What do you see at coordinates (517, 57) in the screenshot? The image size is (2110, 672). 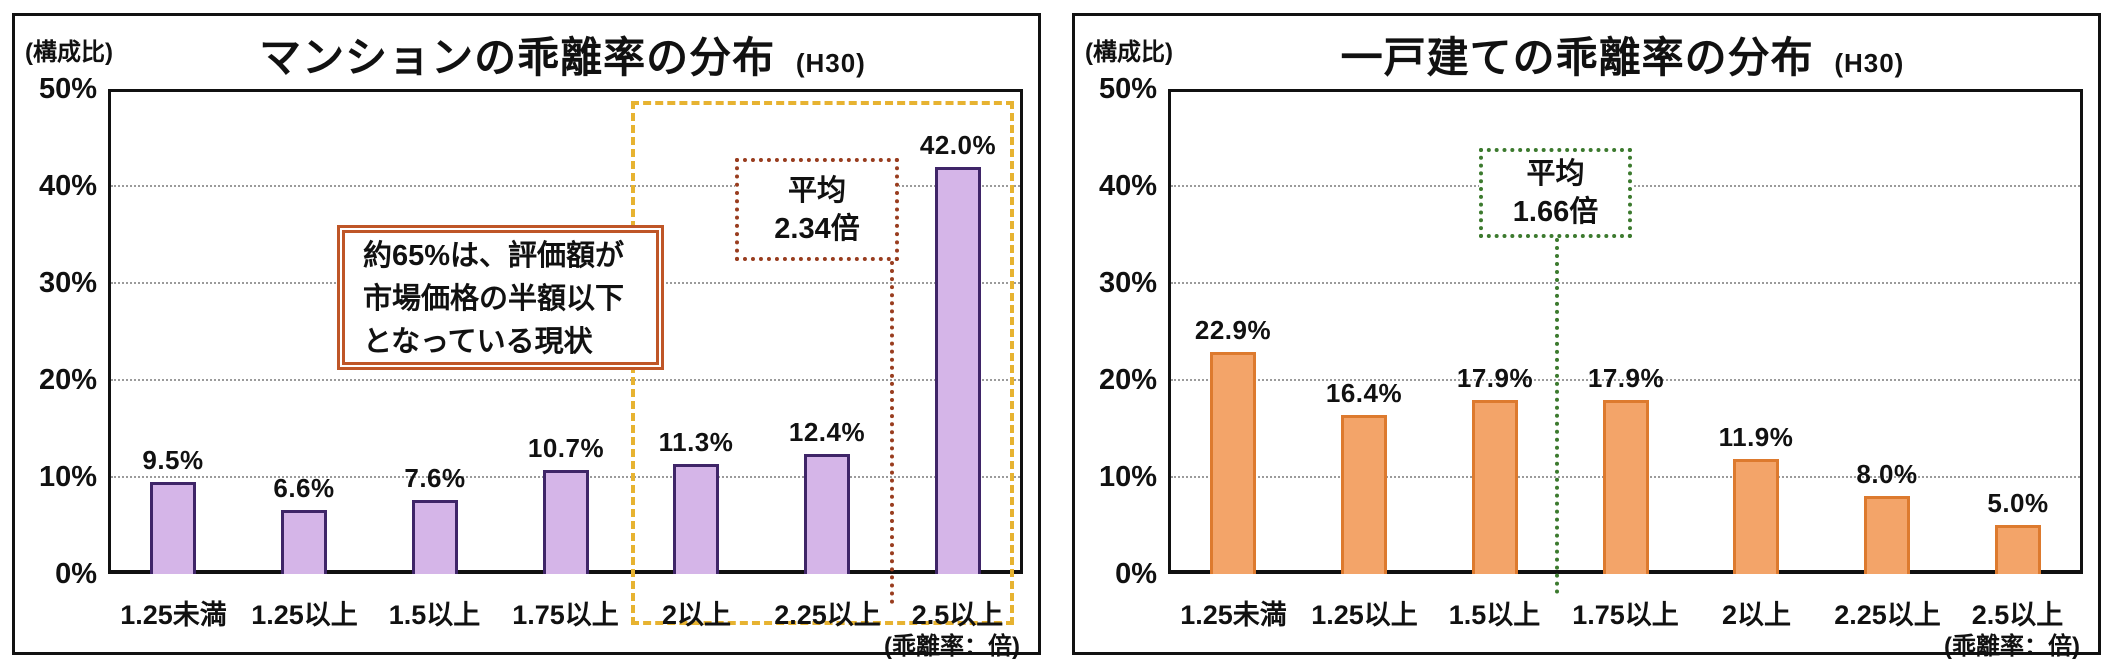 I see `chart-title-text: マンションの乖離率の分布` at bounding box center [517, 57].